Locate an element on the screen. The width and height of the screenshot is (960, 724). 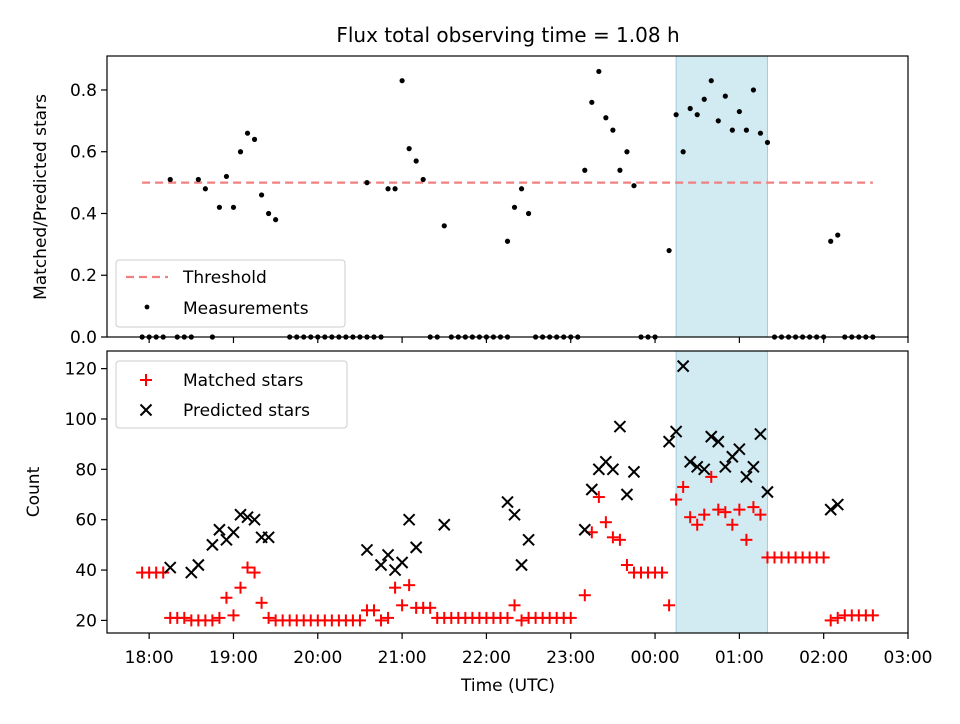
count-y-axis-label: Count is located at coordinates (34, 491).